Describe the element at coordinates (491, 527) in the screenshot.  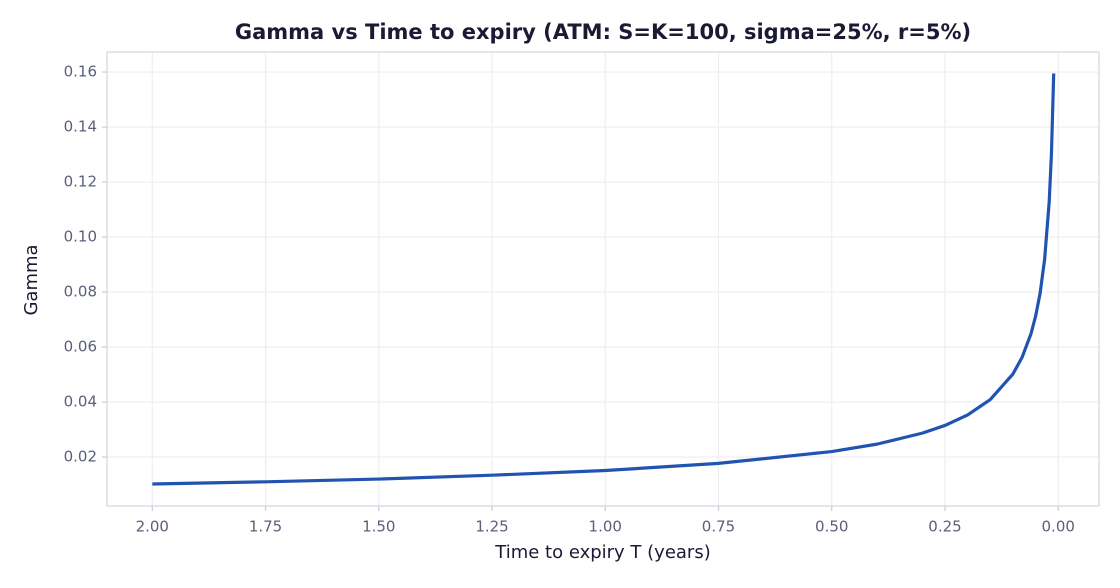
I see `x-tick-label: 1.25` at that location.